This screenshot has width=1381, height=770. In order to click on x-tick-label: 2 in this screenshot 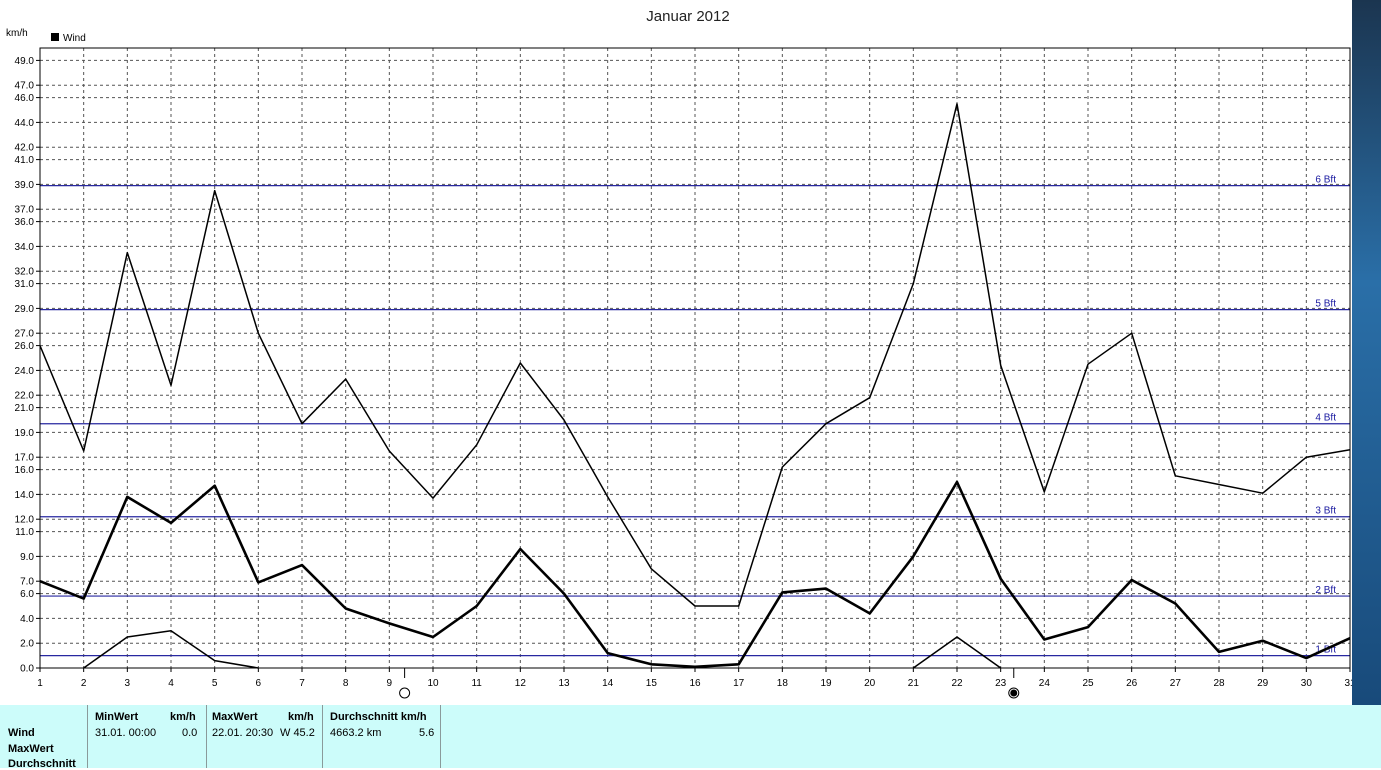, I will do `click(84, 683)`.